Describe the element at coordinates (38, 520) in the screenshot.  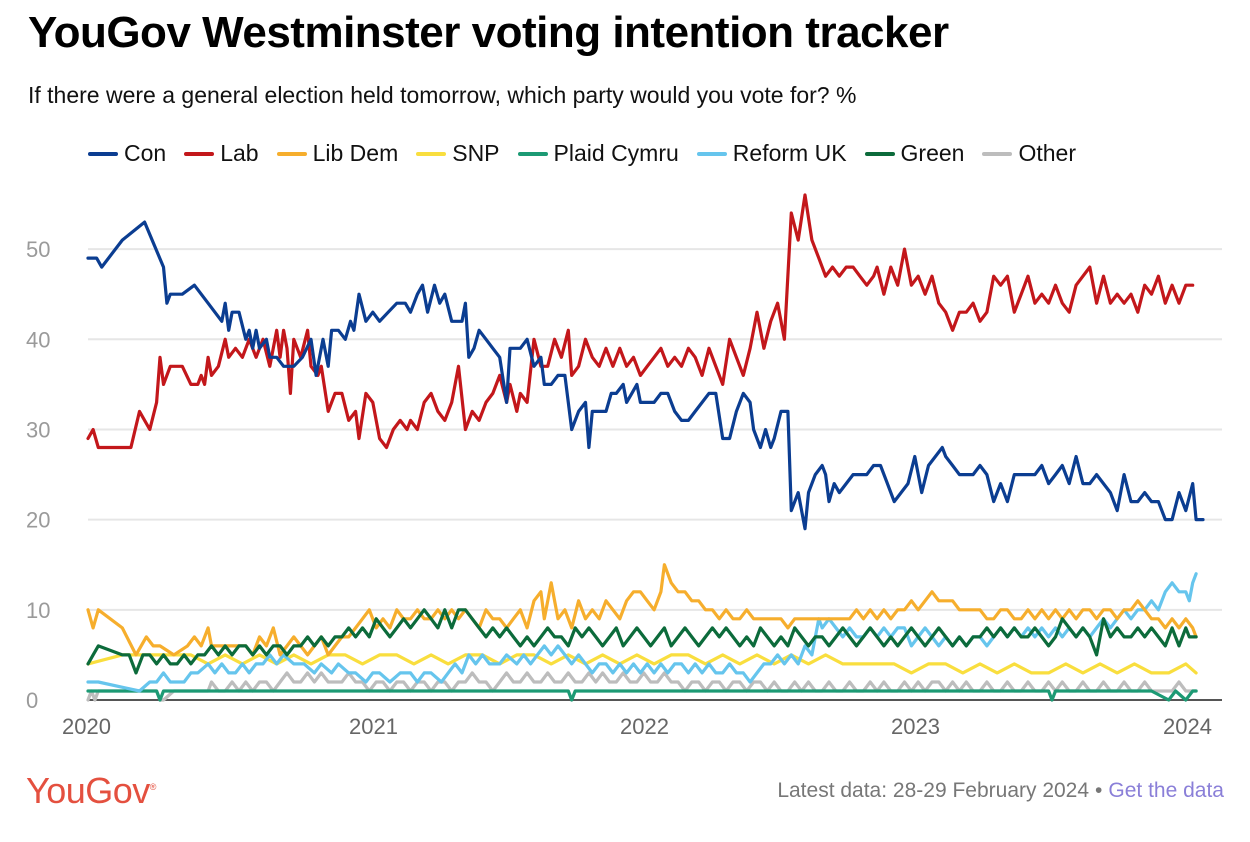
I see `y-tick-label: 20` at that location.